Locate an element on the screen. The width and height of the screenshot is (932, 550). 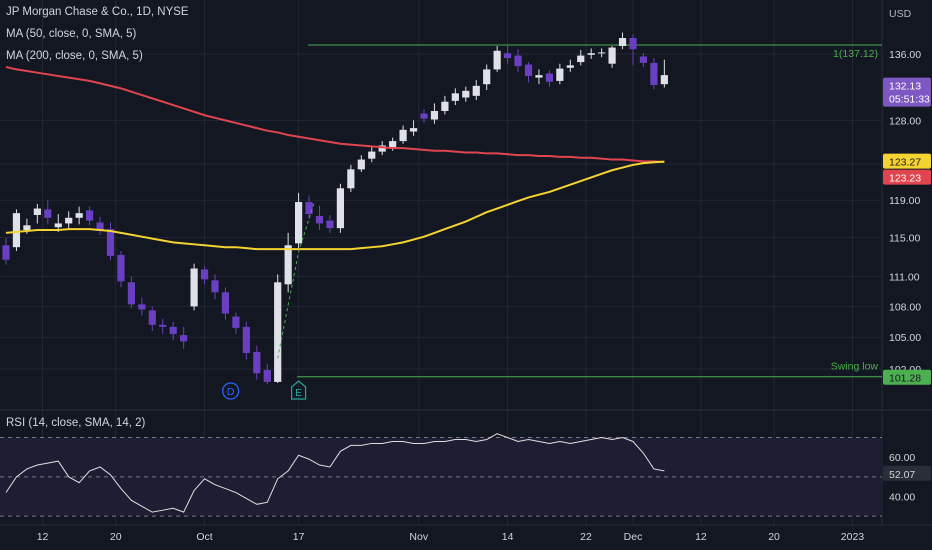
time-tick-label: 20 is located at coordinates (116, 537).